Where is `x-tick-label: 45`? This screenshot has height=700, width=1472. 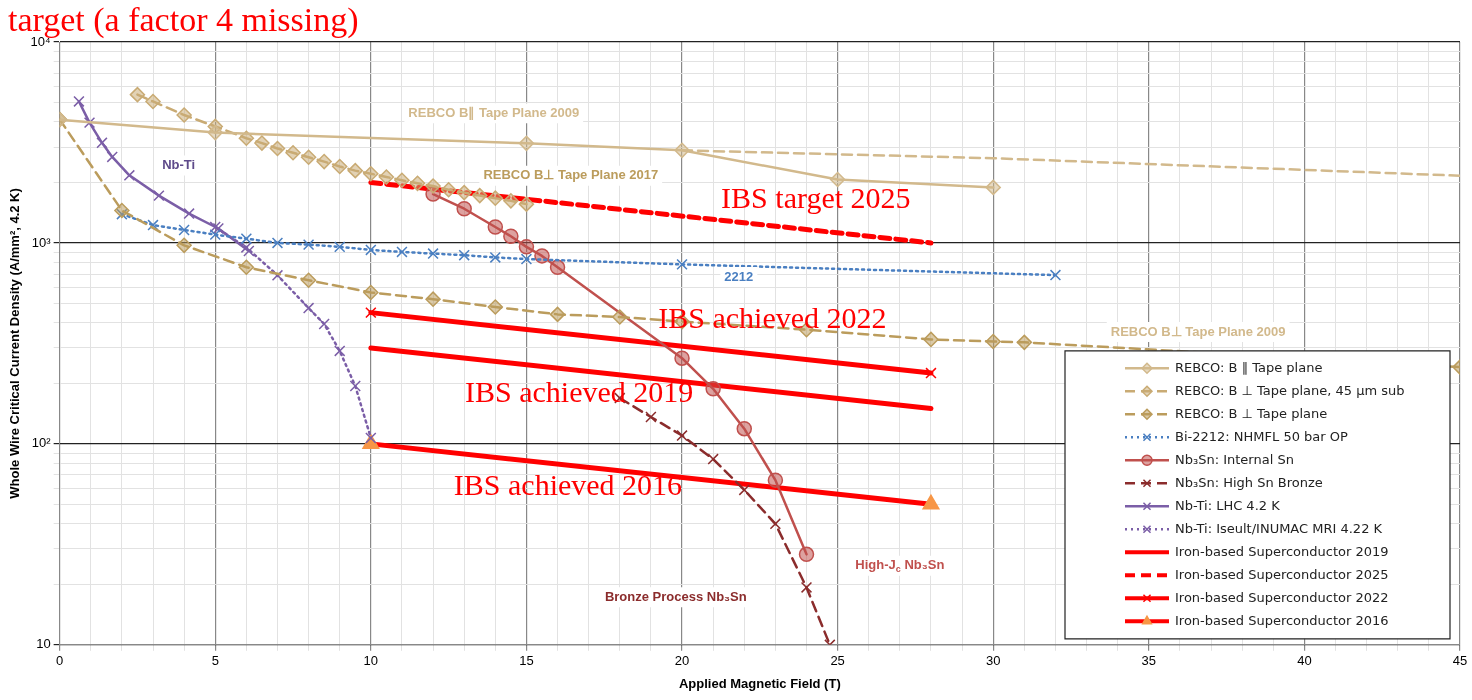 x-tick-label: 45 is located at coordinates (1460, 661).